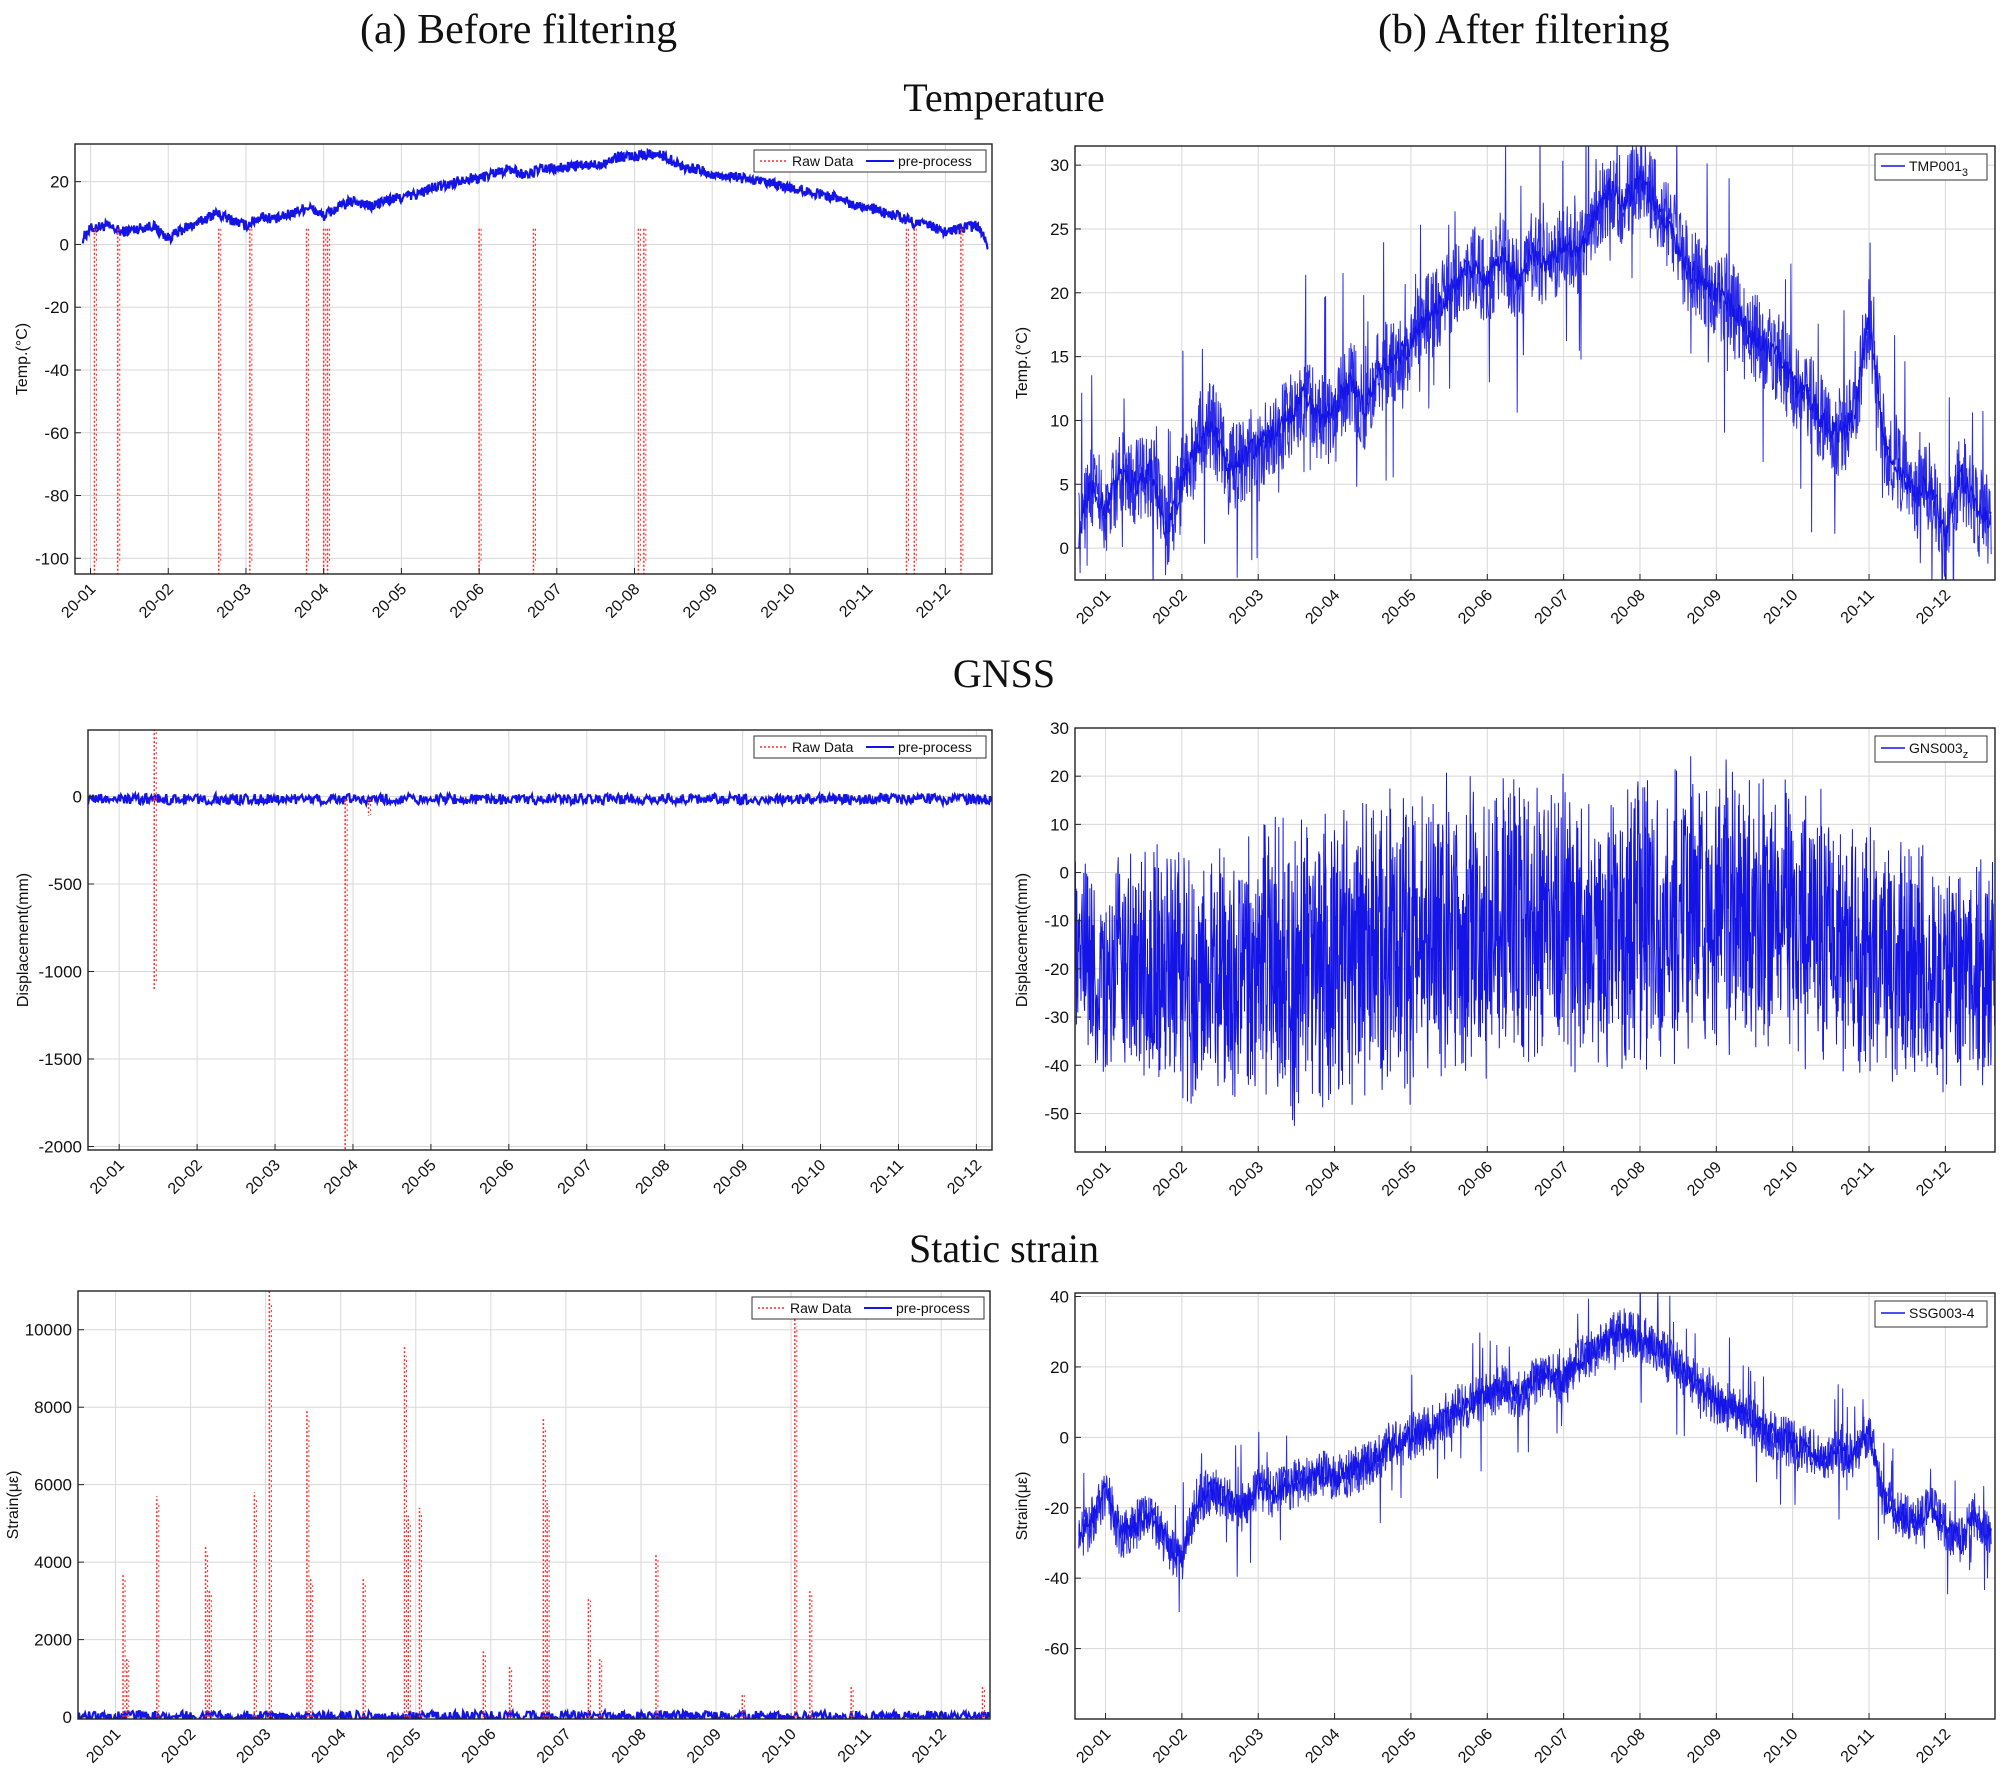 The image size is (2008, 1787). I want to click on series-noise-TMP0013-noise, so click(1535, 363).